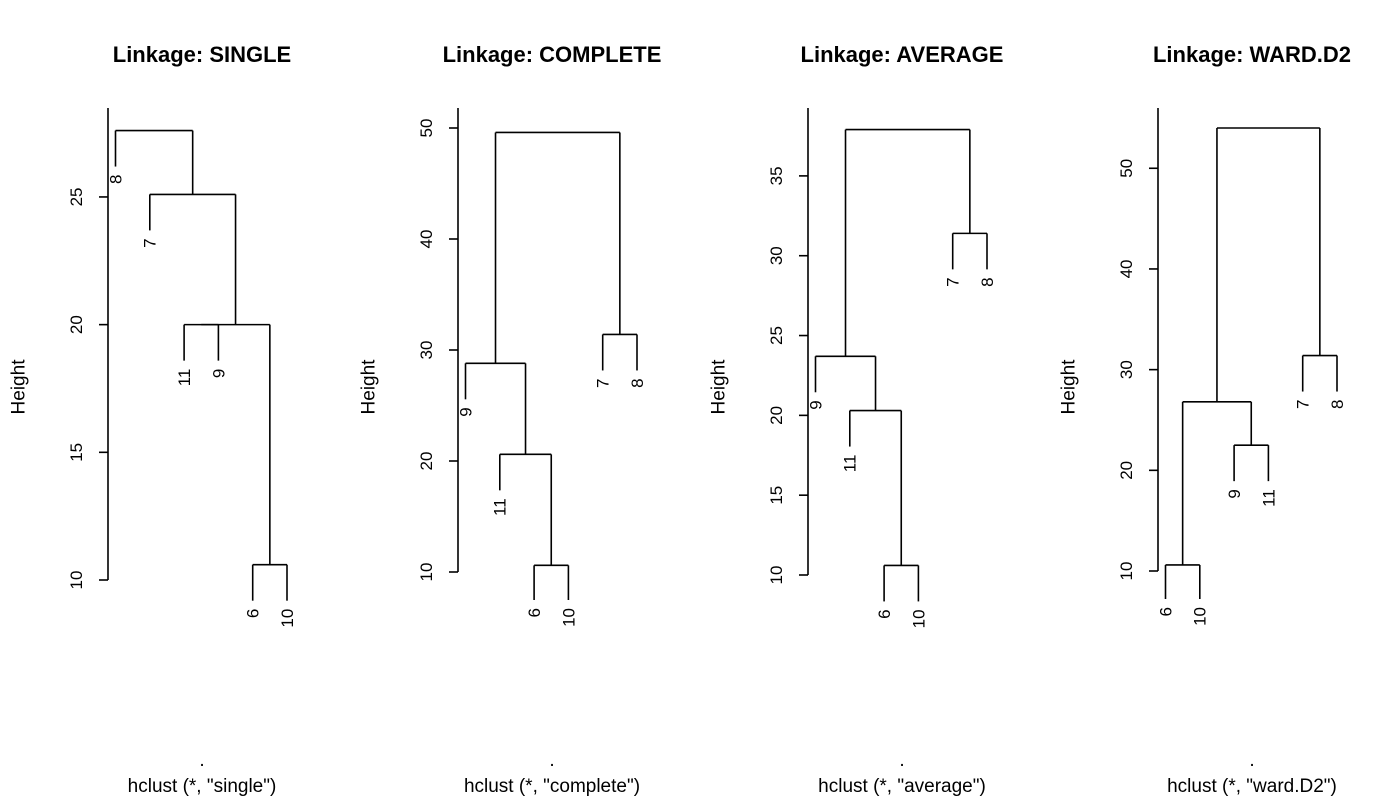 The width and height of the screenshot is (1400, 800). I want to click on chart-title: Linkage: COMPLETE, so click(552, 54).